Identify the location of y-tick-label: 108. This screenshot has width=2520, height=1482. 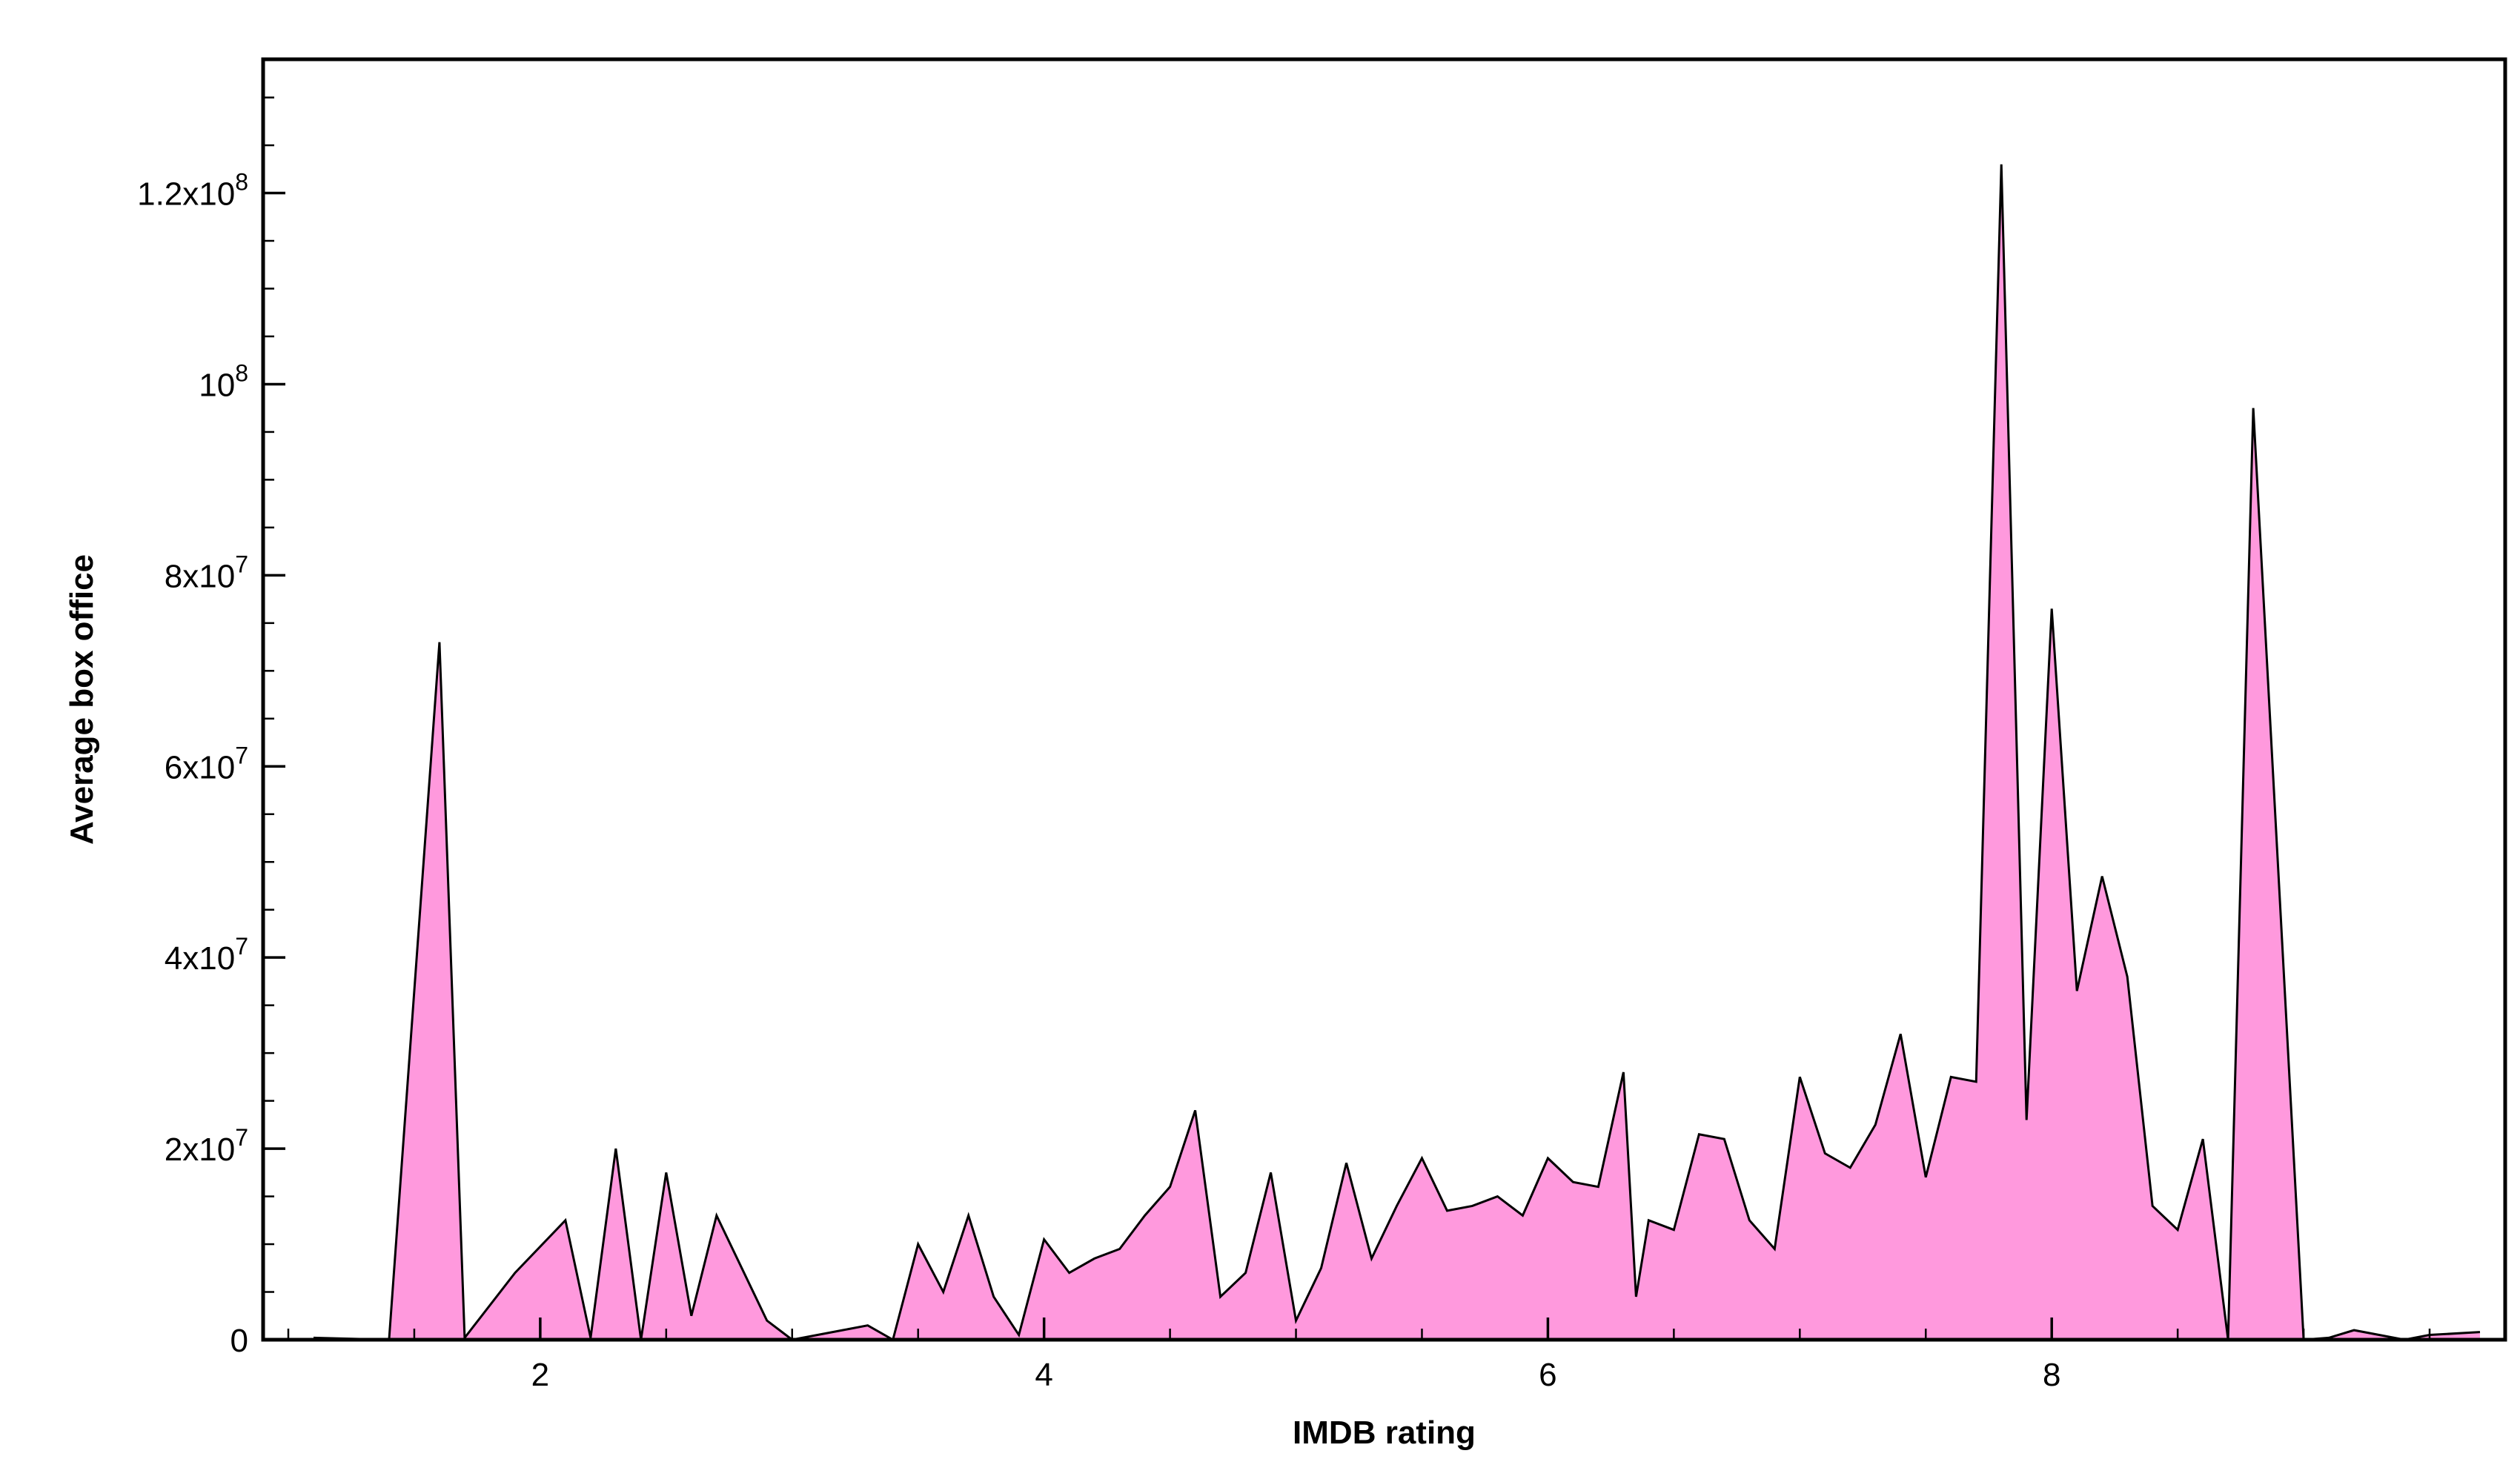
(224, 381).